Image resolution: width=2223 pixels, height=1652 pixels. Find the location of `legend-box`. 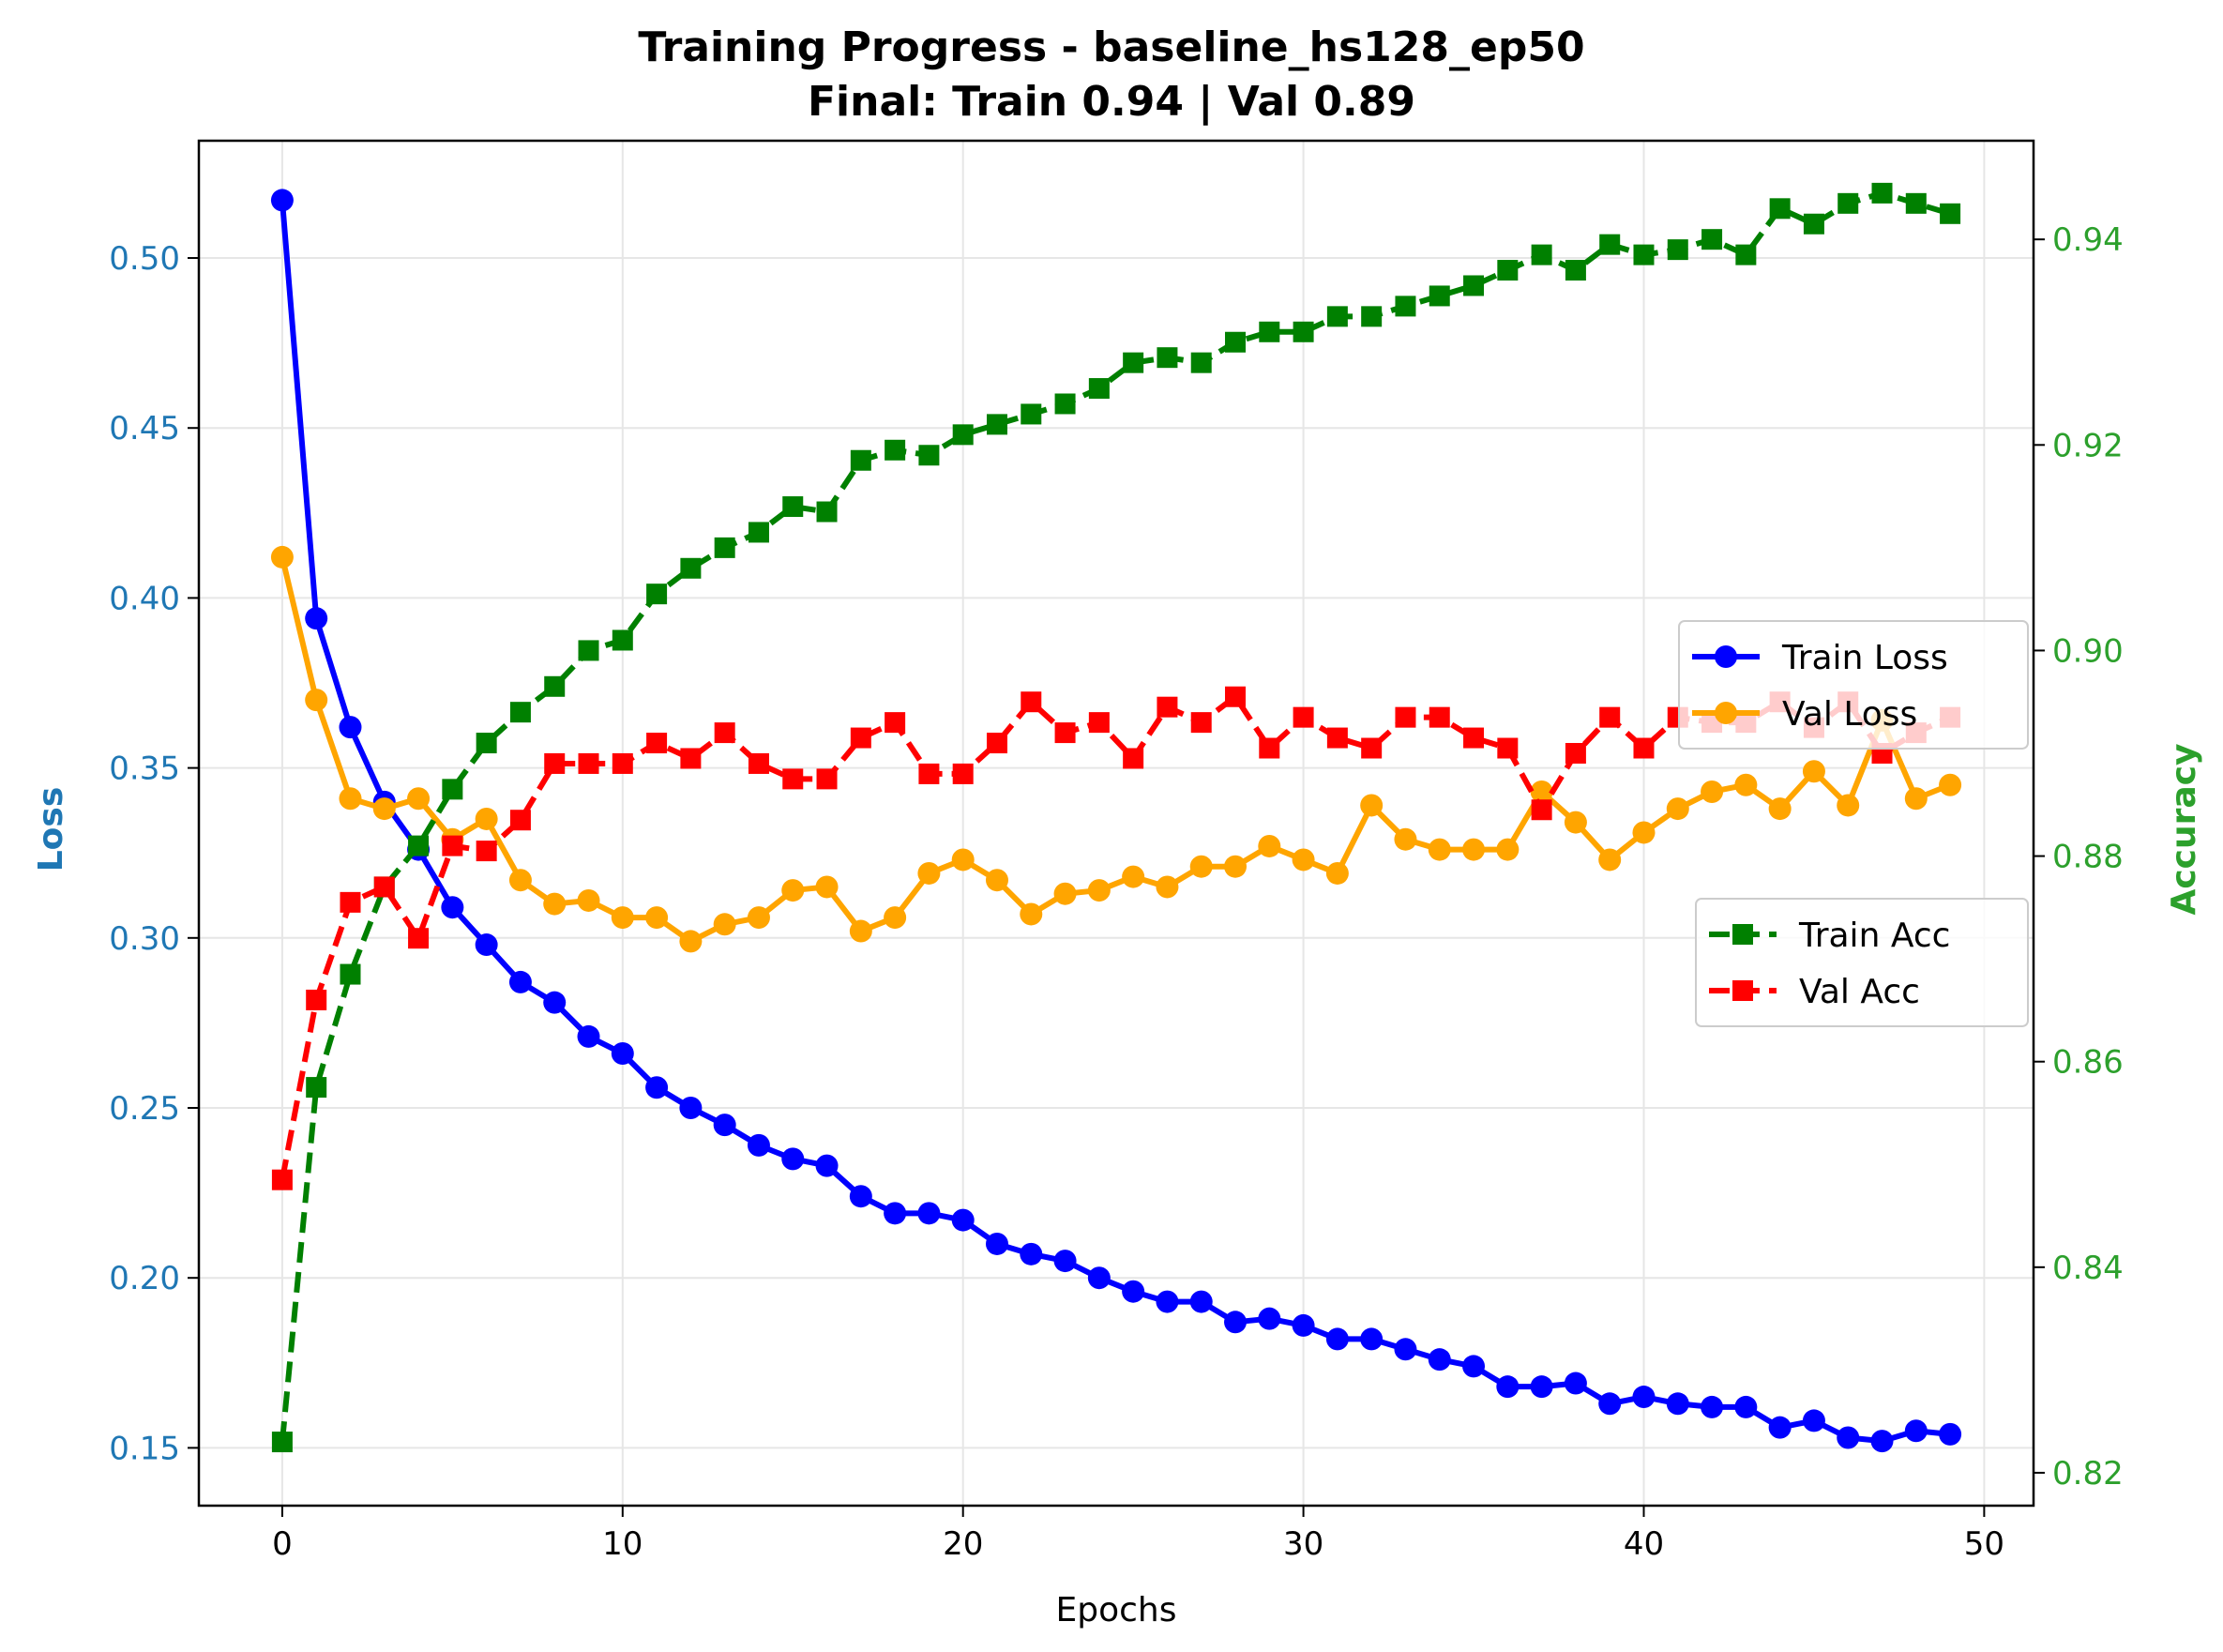

legend-box is located at coordinates (1862, 962).